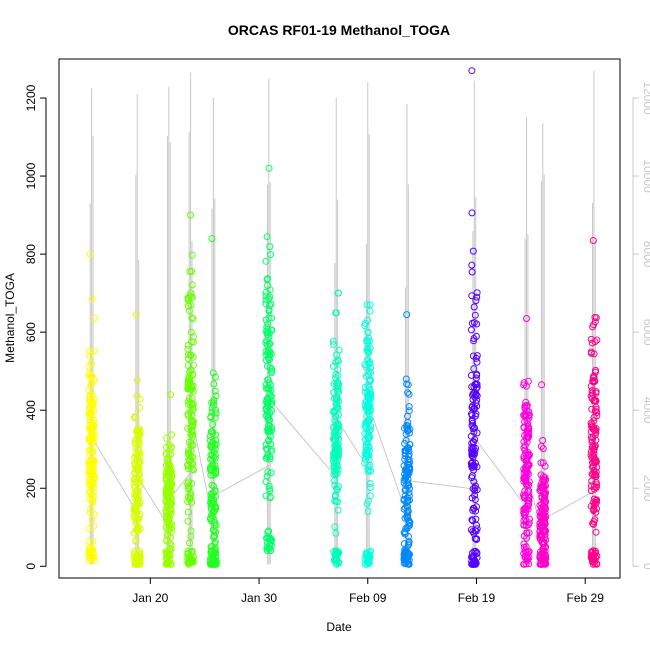 This screenshot has height=650, width=650. What do you see at coordinates (339, 30) in the screenshot?
I see `chart-title: ORCAS RF01-19 Methanol_TOGA` at bounding box center [339, 30].